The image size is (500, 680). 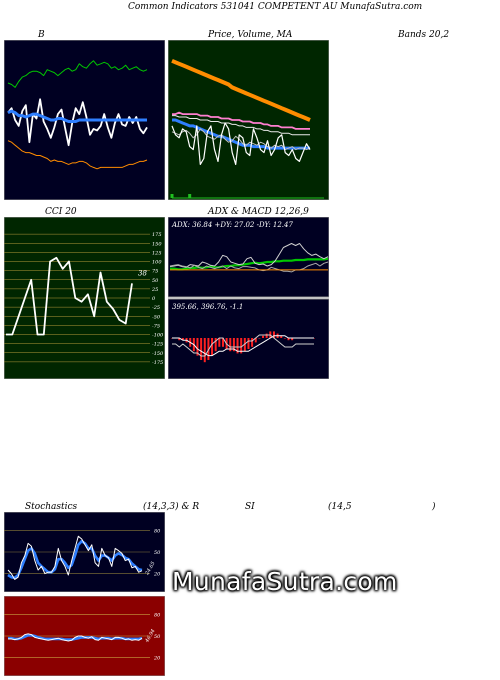 I want to click on cci-line, so click(x=69, y=296).